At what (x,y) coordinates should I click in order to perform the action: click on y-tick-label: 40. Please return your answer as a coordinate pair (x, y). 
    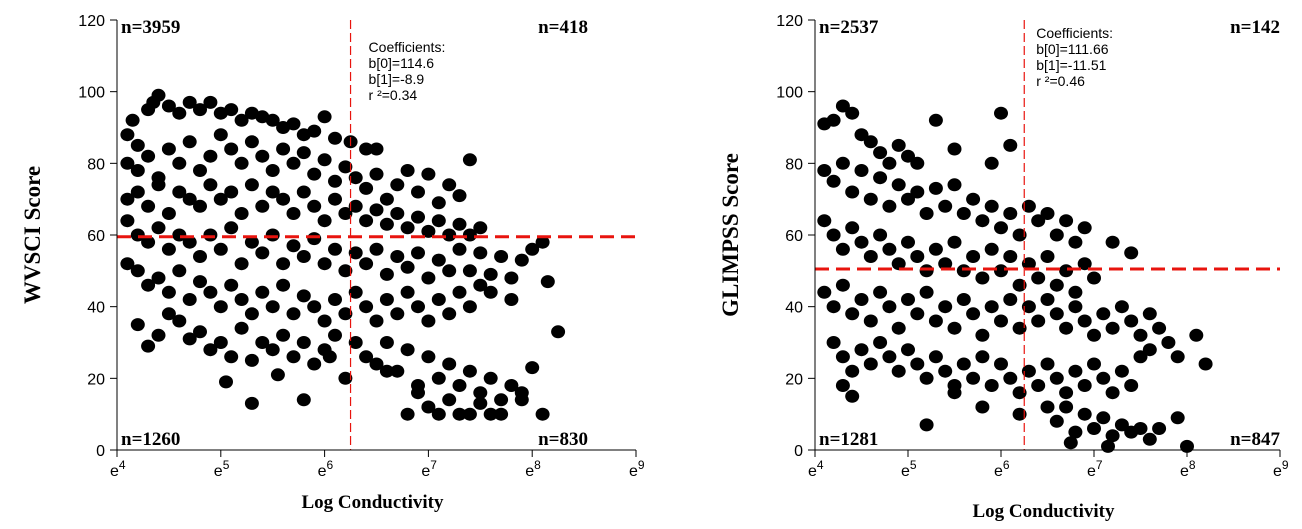
    Looking at the image, I should click on (794, 308).